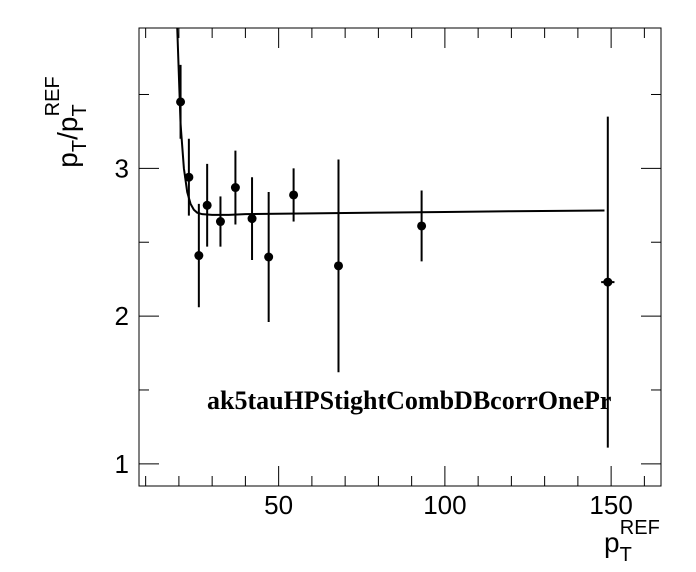  I want to click on x-tick-label: 150, so click(610, 505).